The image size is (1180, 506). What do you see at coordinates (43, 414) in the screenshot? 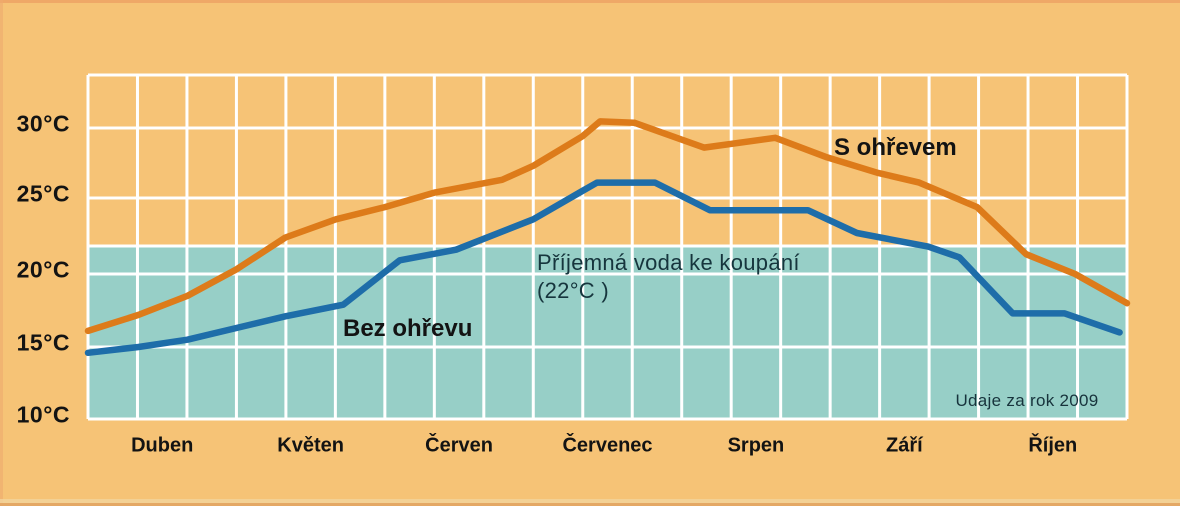
I see `y-axis-label: 10°C` at bounding box center [43, 414].